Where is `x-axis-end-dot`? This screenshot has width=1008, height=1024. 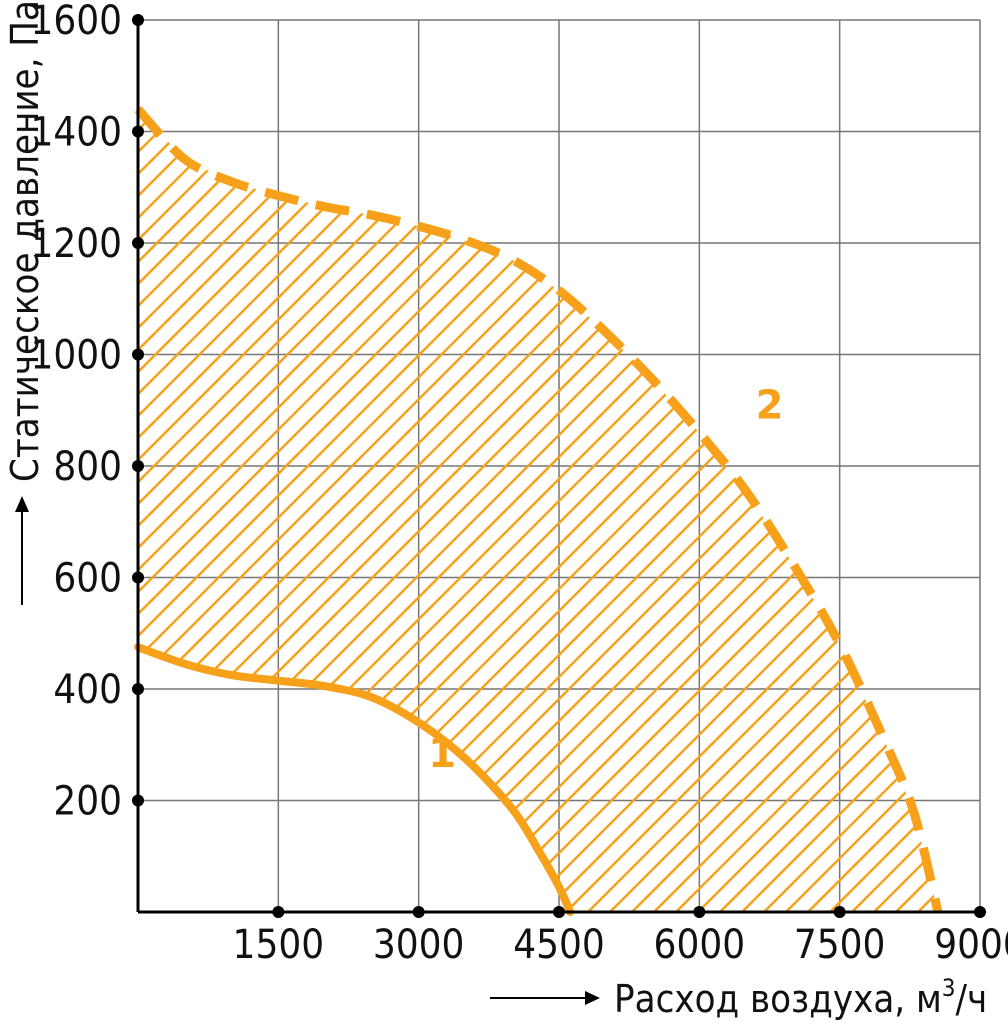 x-axis-end-dot is located at coordinates (980, 912).